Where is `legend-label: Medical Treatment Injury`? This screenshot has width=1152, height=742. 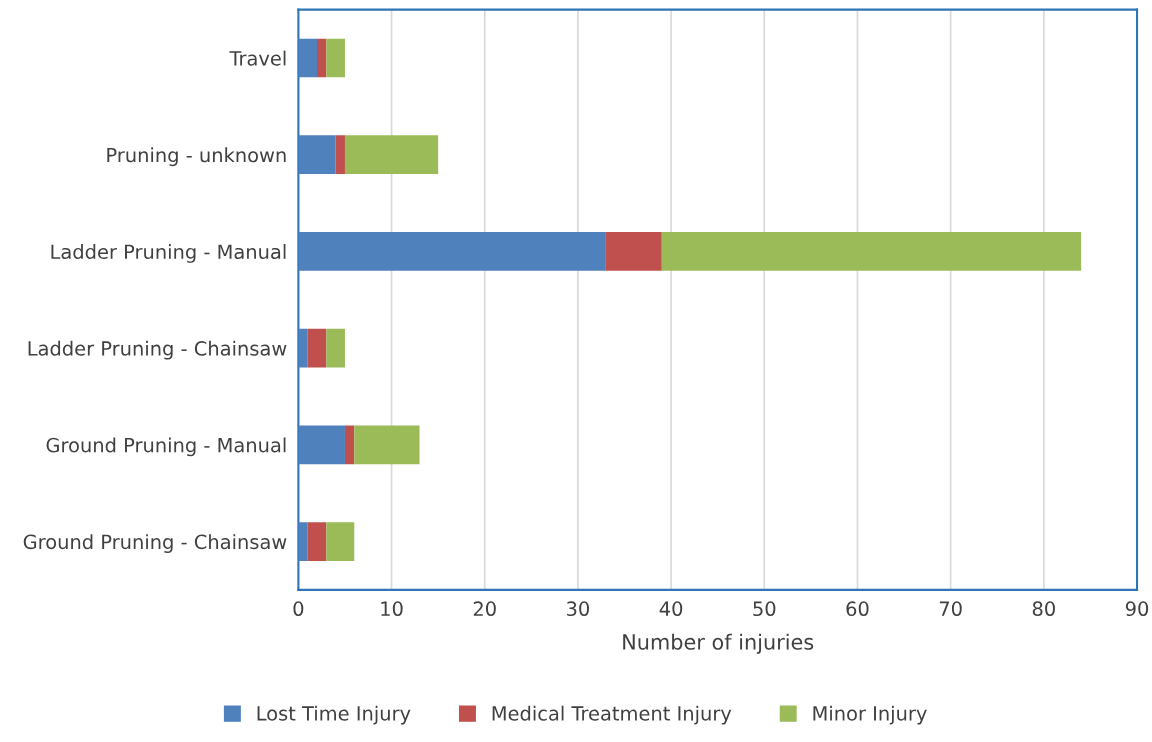 legend-label: Medical Treatment Injury is located at coordinates (612, 715).